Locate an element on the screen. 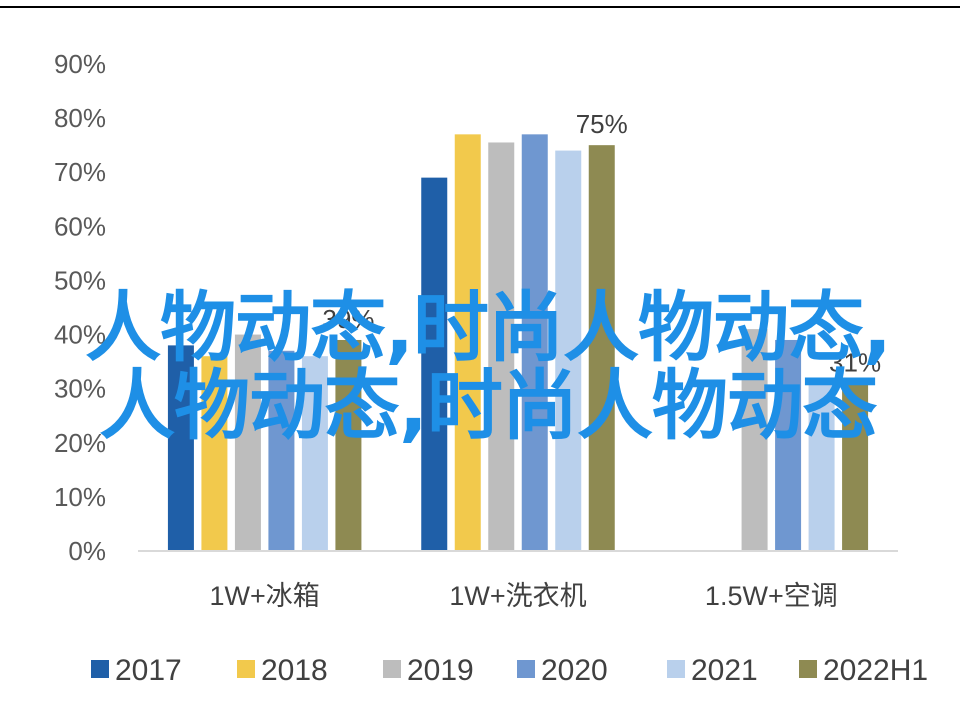 The height and width of the screenshot is (712, 976). legend-label-2019: 2019 is located at coordinates (440, 670).